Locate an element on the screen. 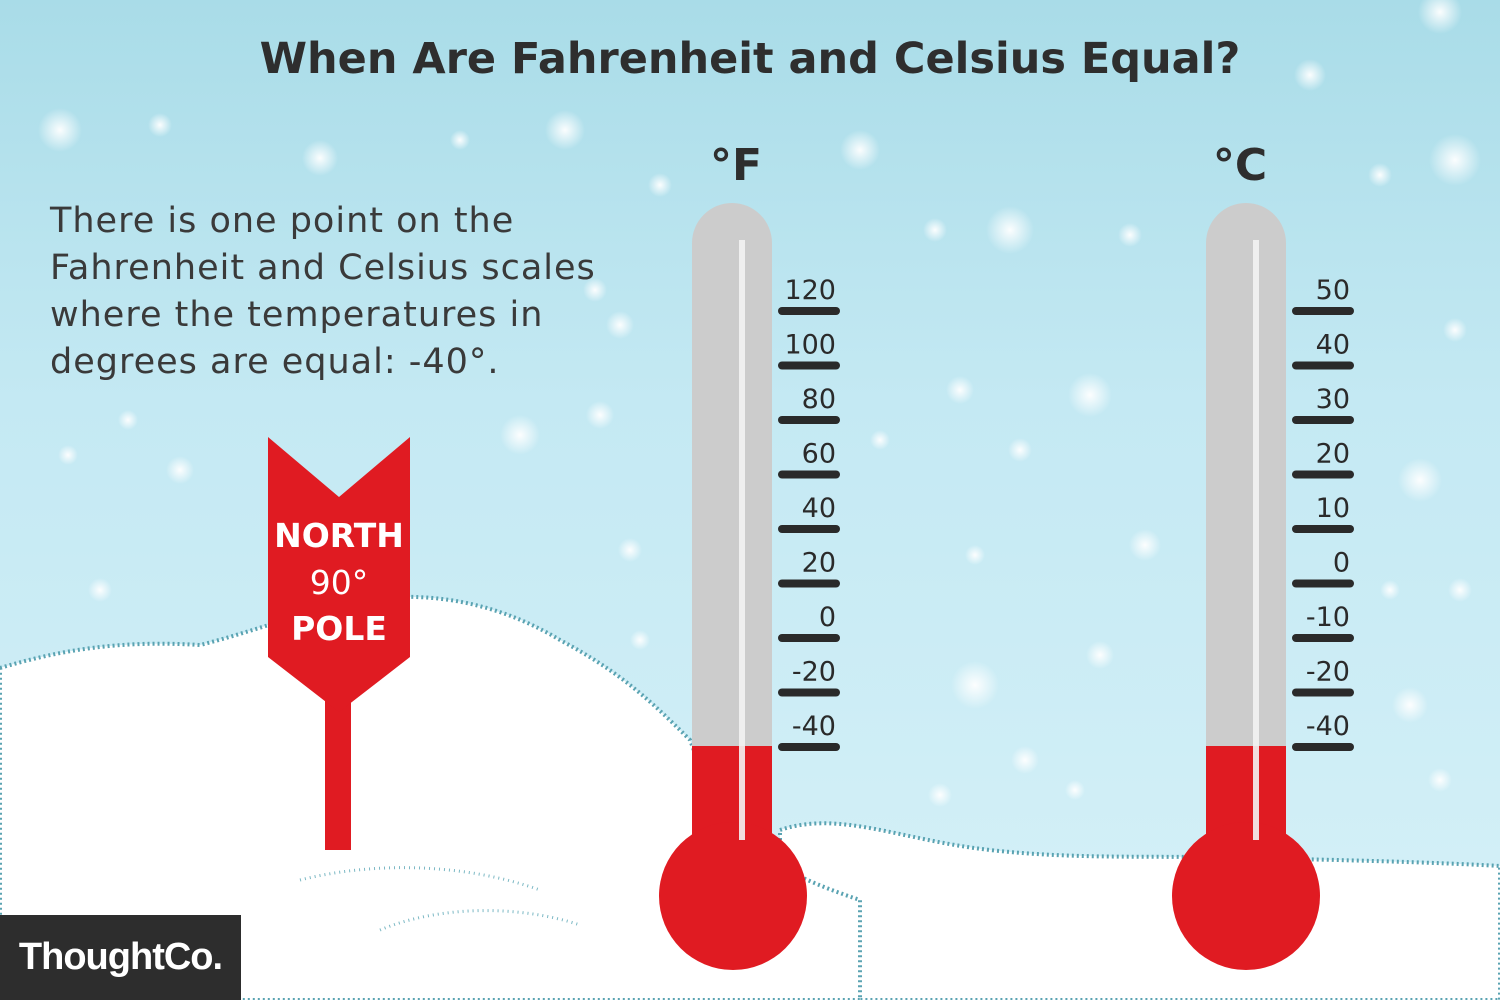  north-pole-sign is located at coordinates (339, 643).